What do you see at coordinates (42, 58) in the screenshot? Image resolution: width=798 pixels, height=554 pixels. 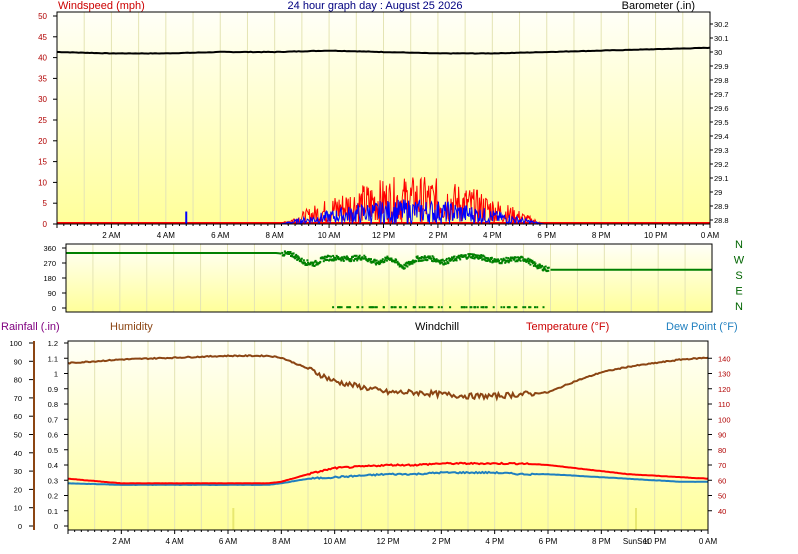 I see `wind-y-tick-label: 40` at bounding box center [42, 58].